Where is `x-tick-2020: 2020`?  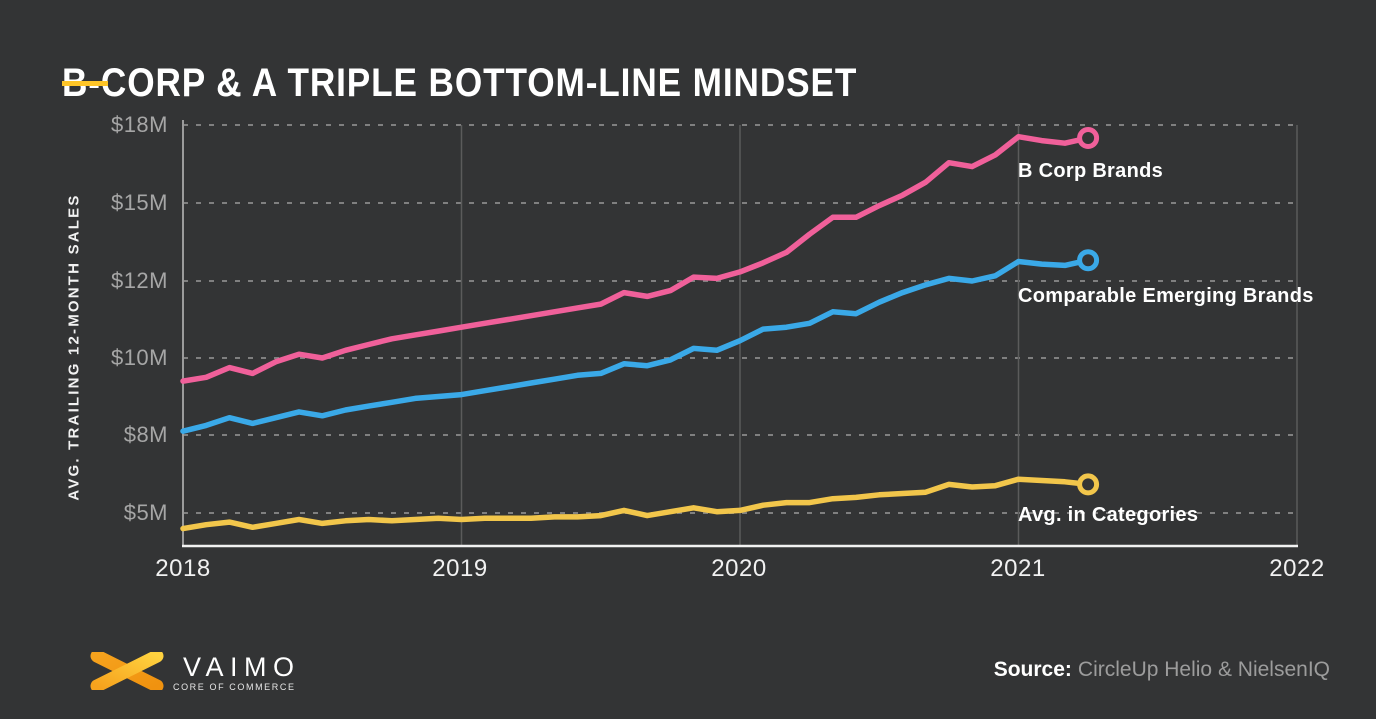 x-tick-2020: 2020 is located at coordinates (739, 568).